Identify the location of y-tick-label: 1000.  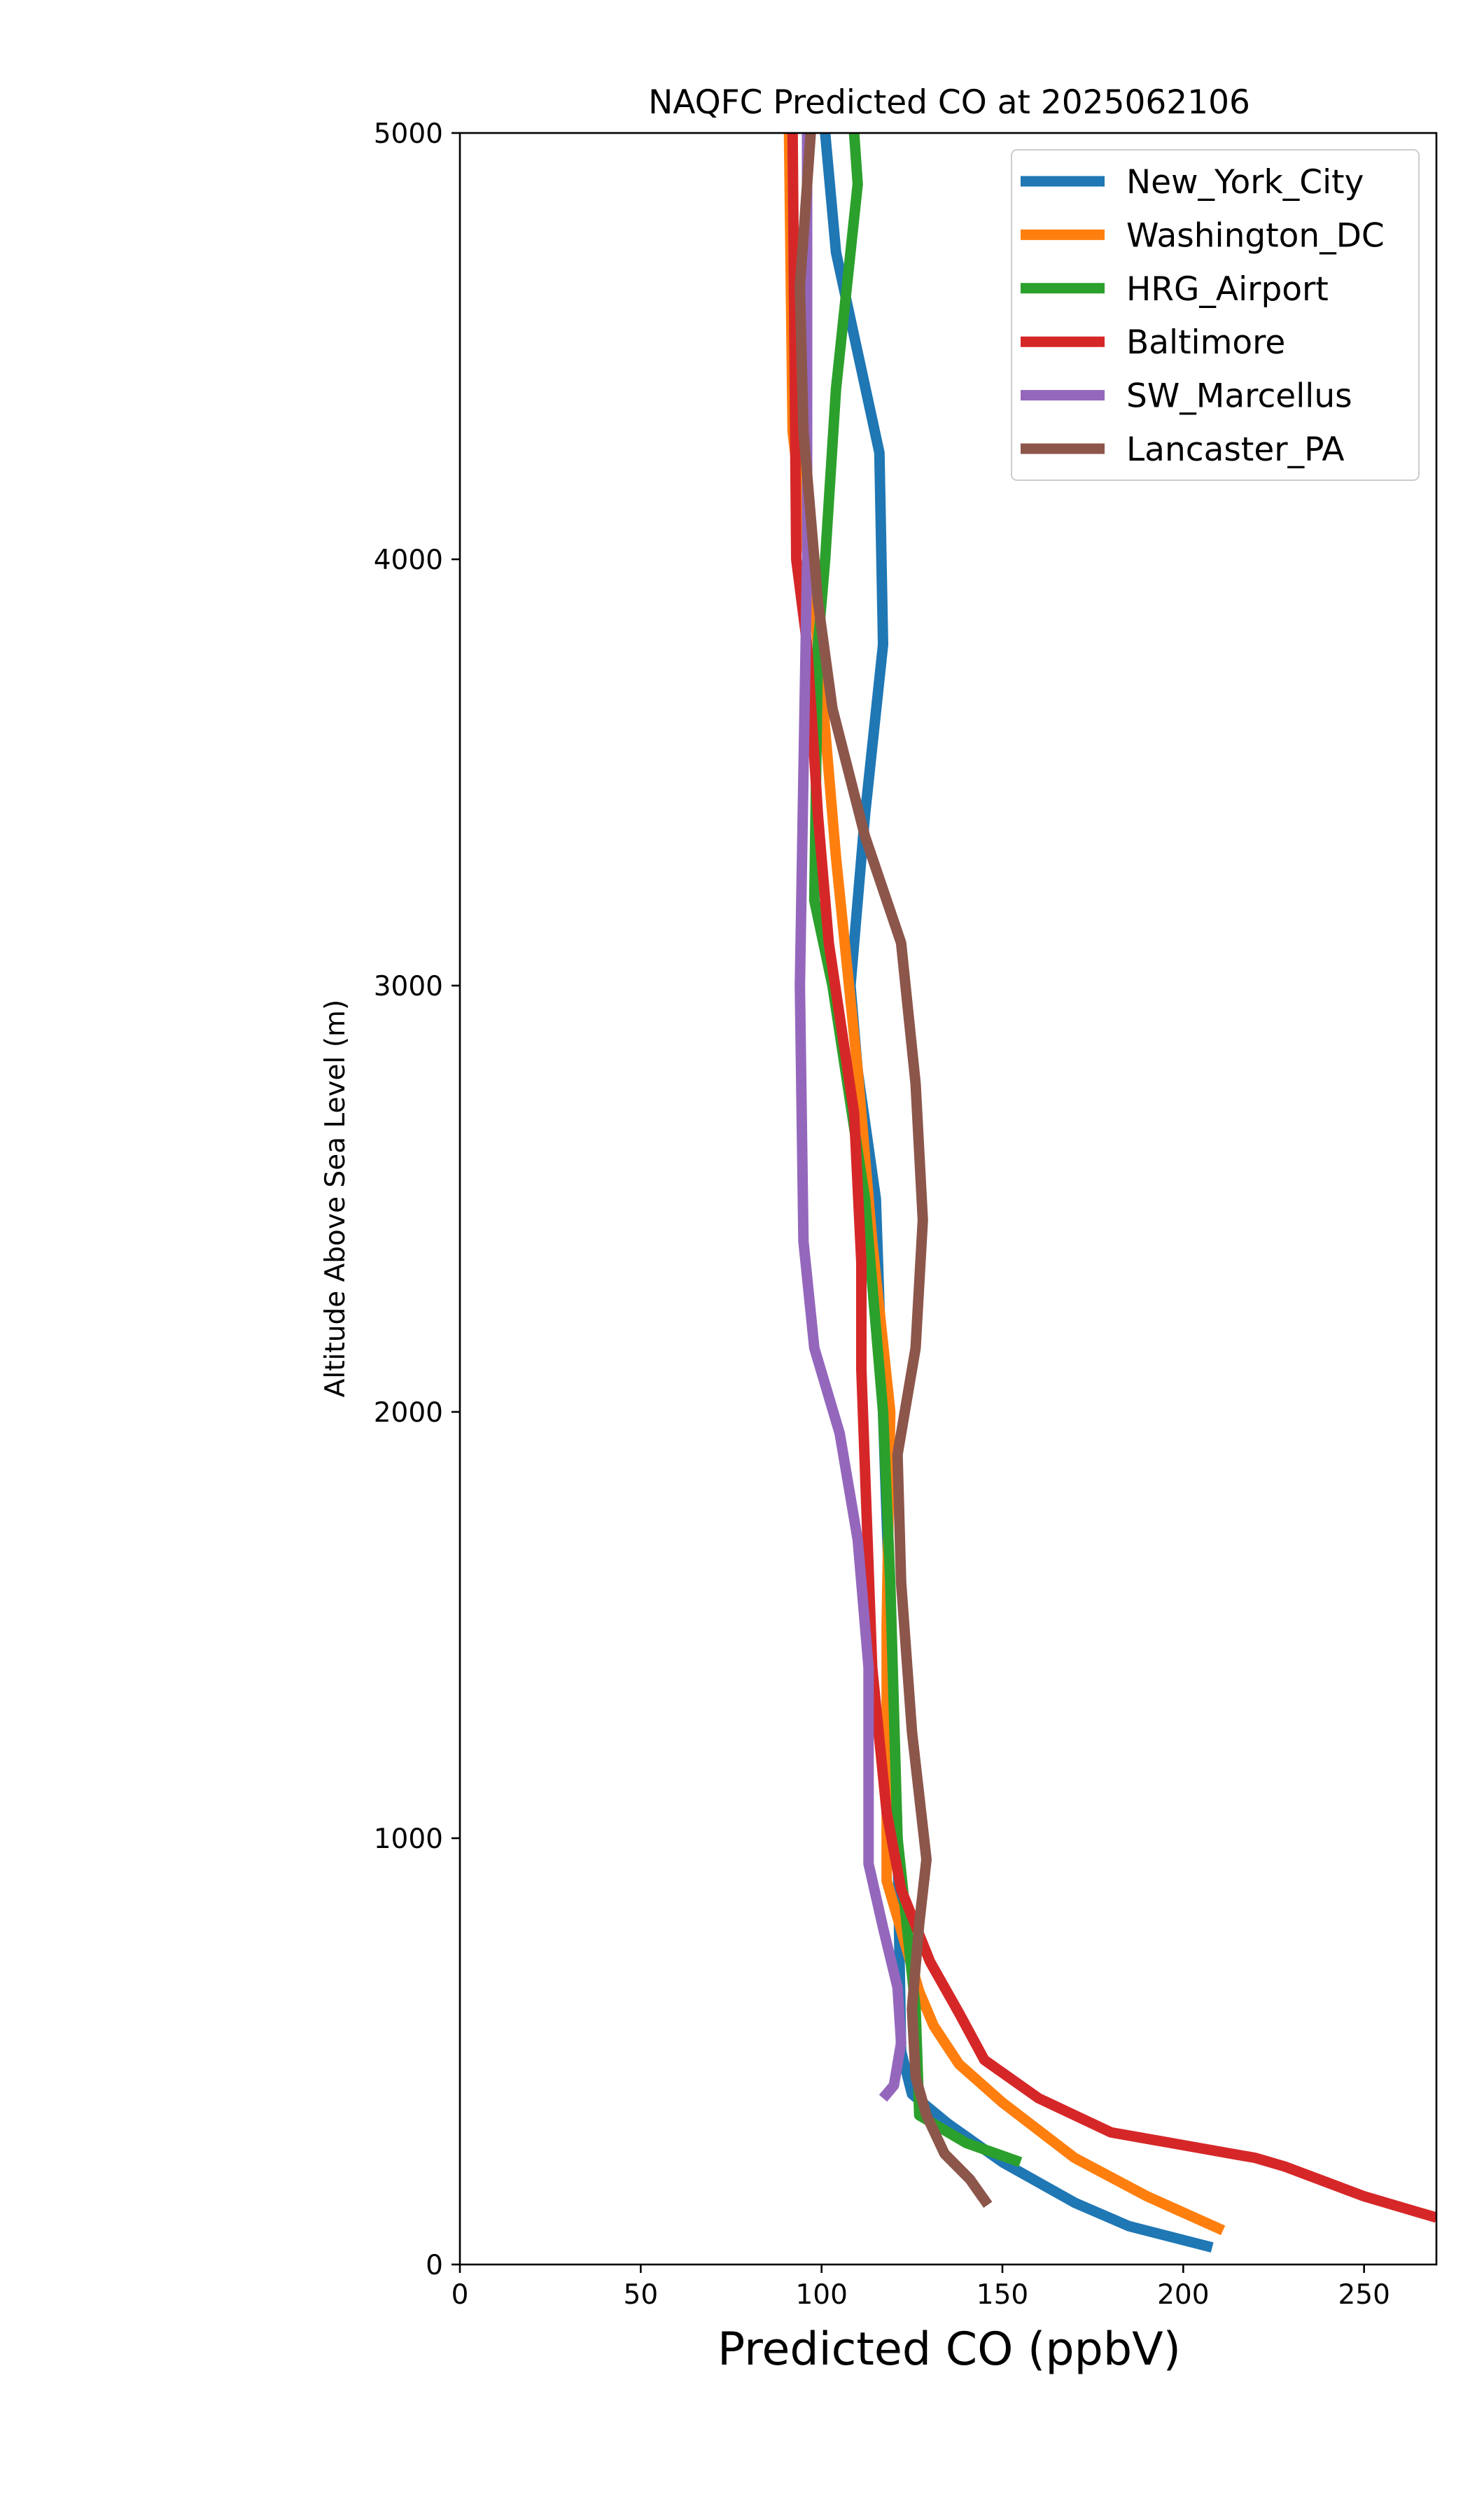
(408, 1839).